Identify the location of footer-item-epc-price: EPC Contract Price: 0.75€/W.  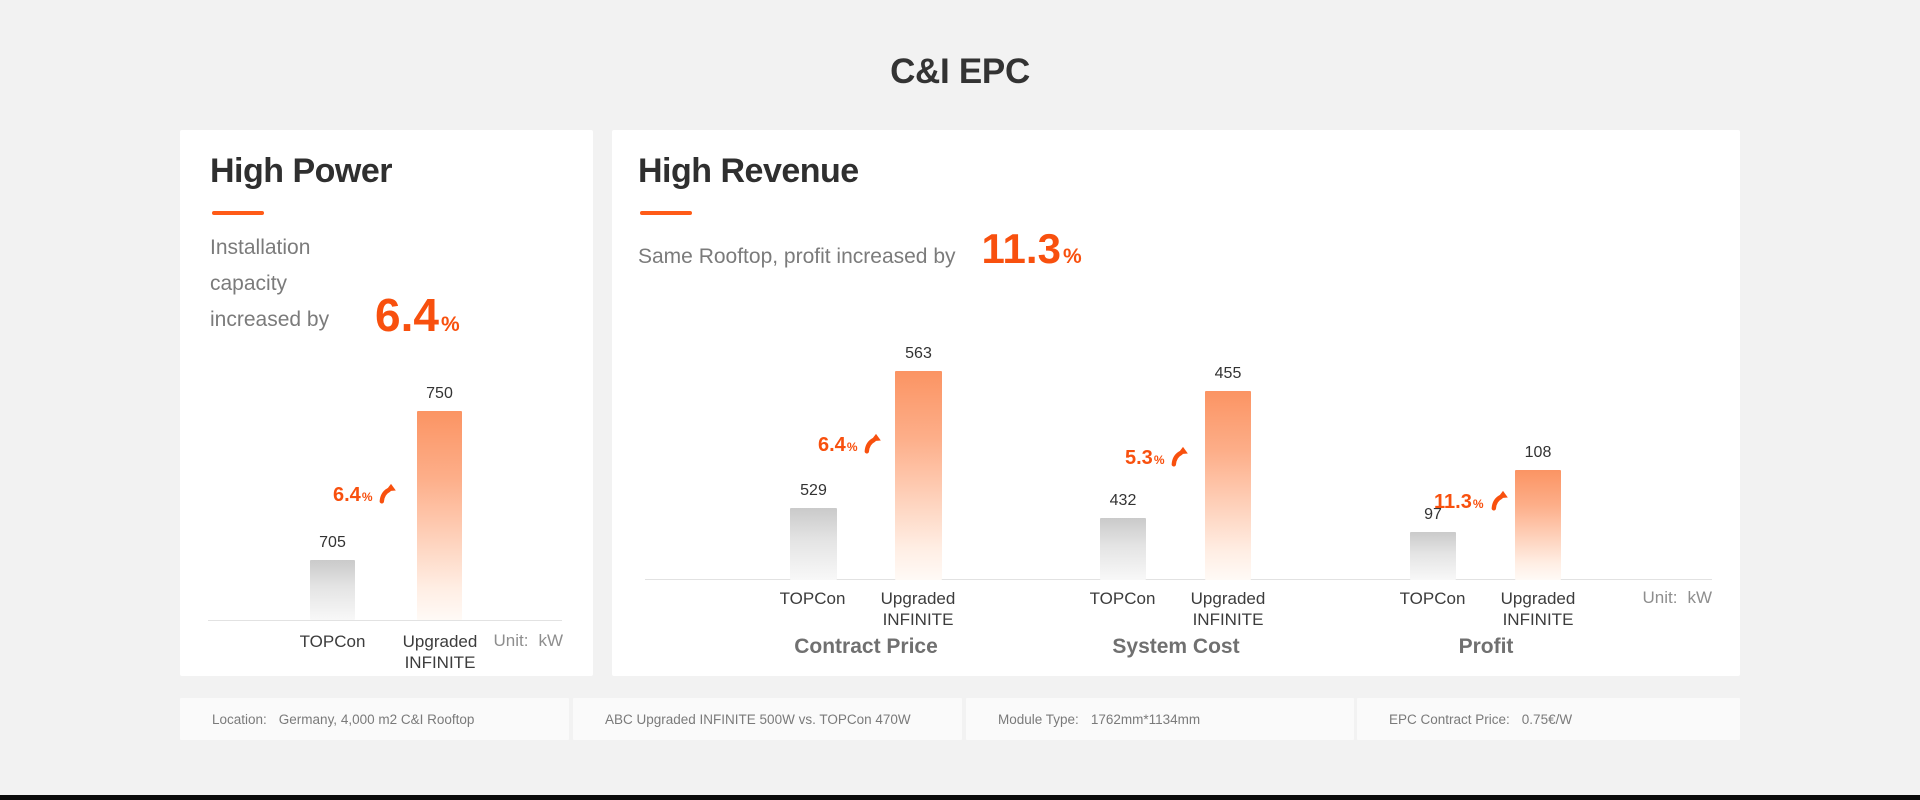
(1548, 719).